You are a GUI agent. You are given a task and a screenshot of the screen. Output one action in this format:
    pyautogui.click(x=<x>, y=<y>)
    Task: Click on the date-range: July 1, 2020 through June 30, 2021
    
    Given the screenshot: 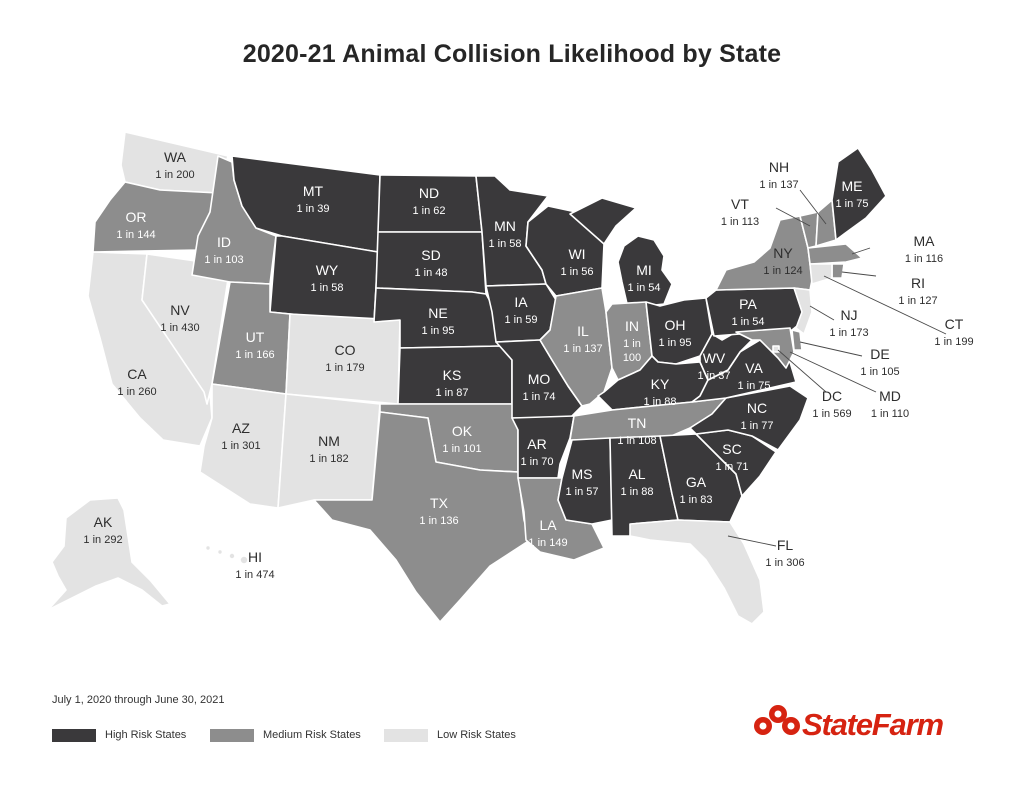 What is the action you would take?
    pyautogui.click(x=138, y=700)
    